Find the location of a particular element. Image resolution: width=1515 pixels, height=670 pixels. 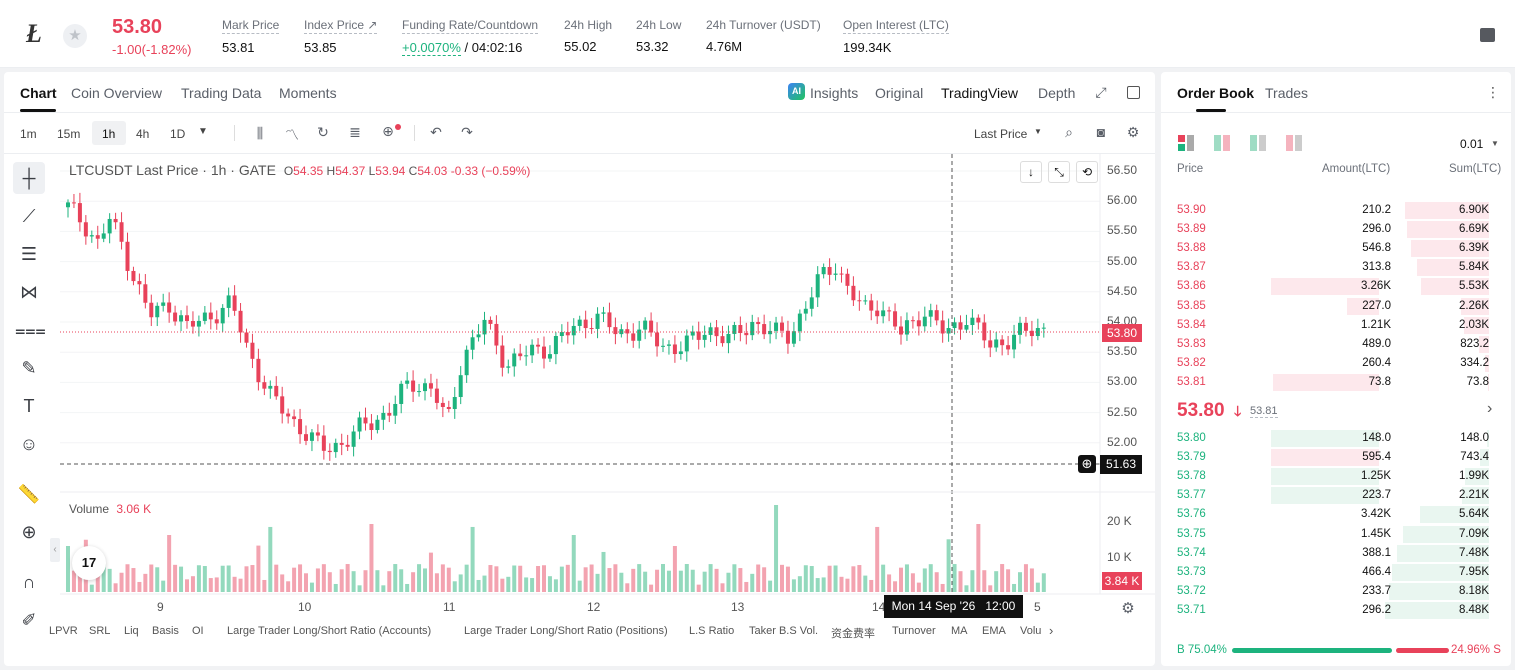

tab-coin-overview: Coin Overview is located at coordinates (117, 93).